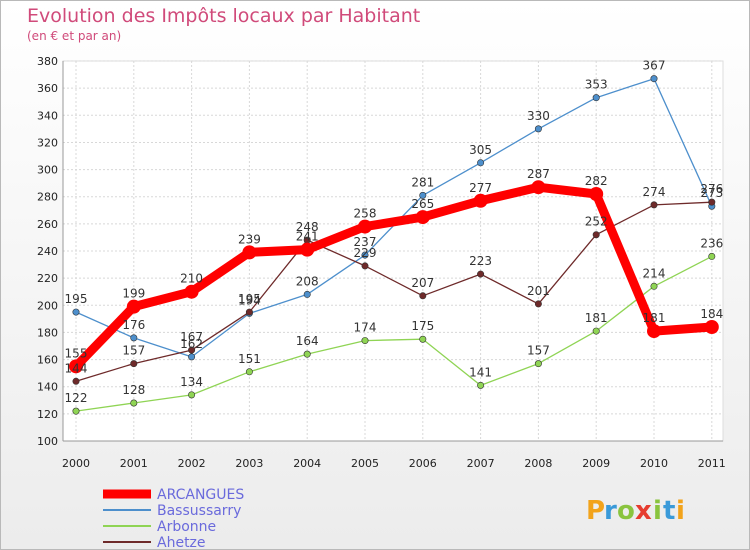 The width and height of the screenshot is (750, 550). I want to click on value-label: 199, so click(133, 294).